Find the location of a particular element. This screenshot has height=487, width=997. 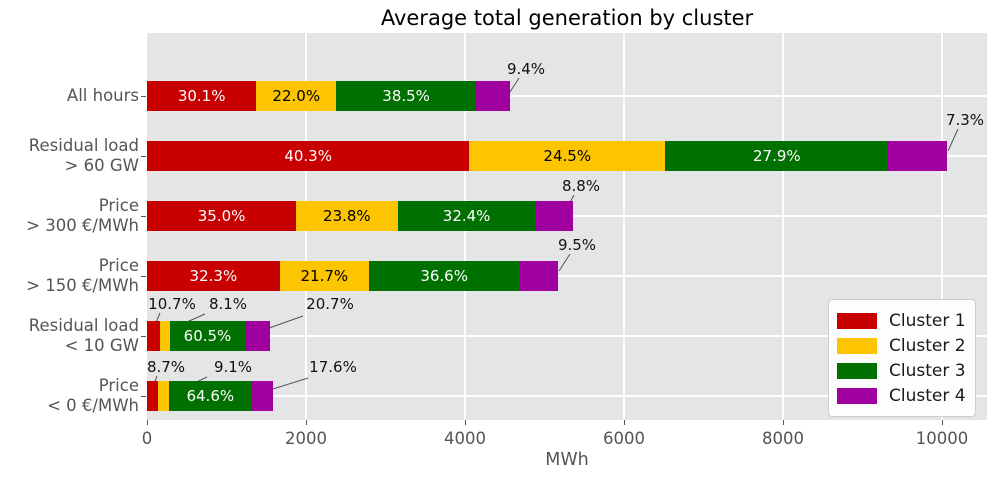

legend-item: Cluster 3 is located at coordinates (901, 370).